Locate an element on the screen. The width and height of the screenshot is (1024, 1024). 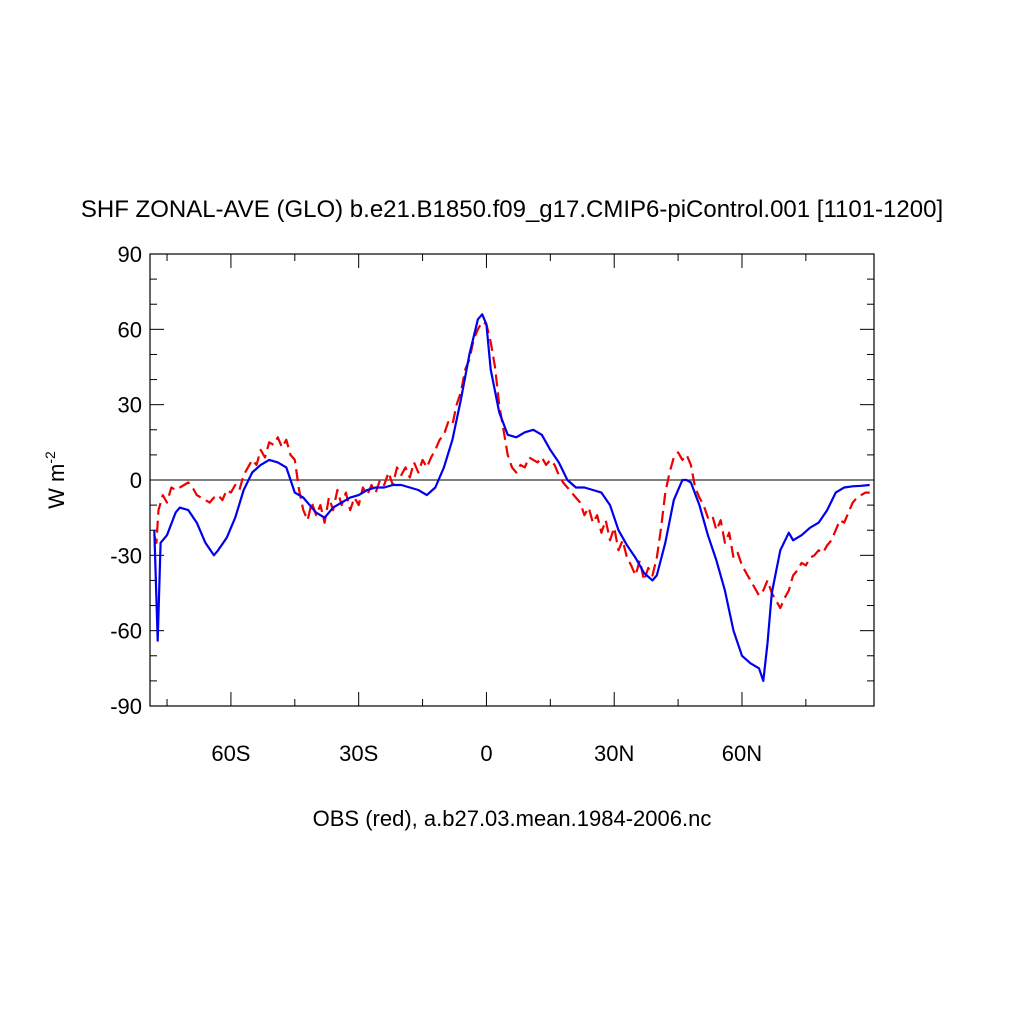
x-tick-label: 60S is located at coordinates (230, 753).